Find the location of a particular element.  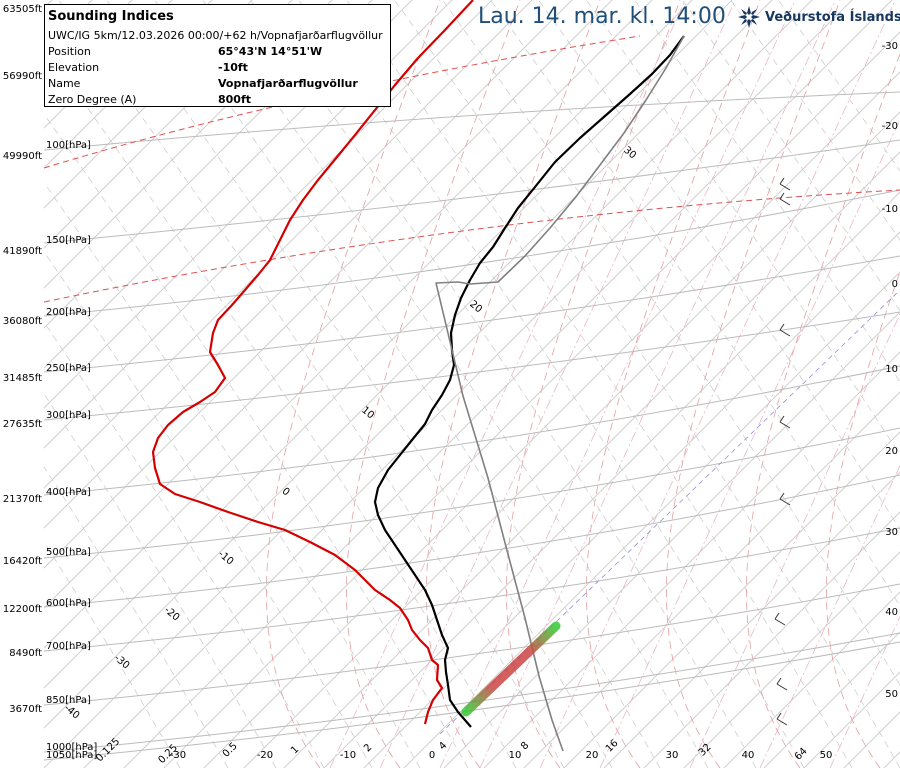

bottom-temp-tick-label: 20 is located at coordinates (592, 755).